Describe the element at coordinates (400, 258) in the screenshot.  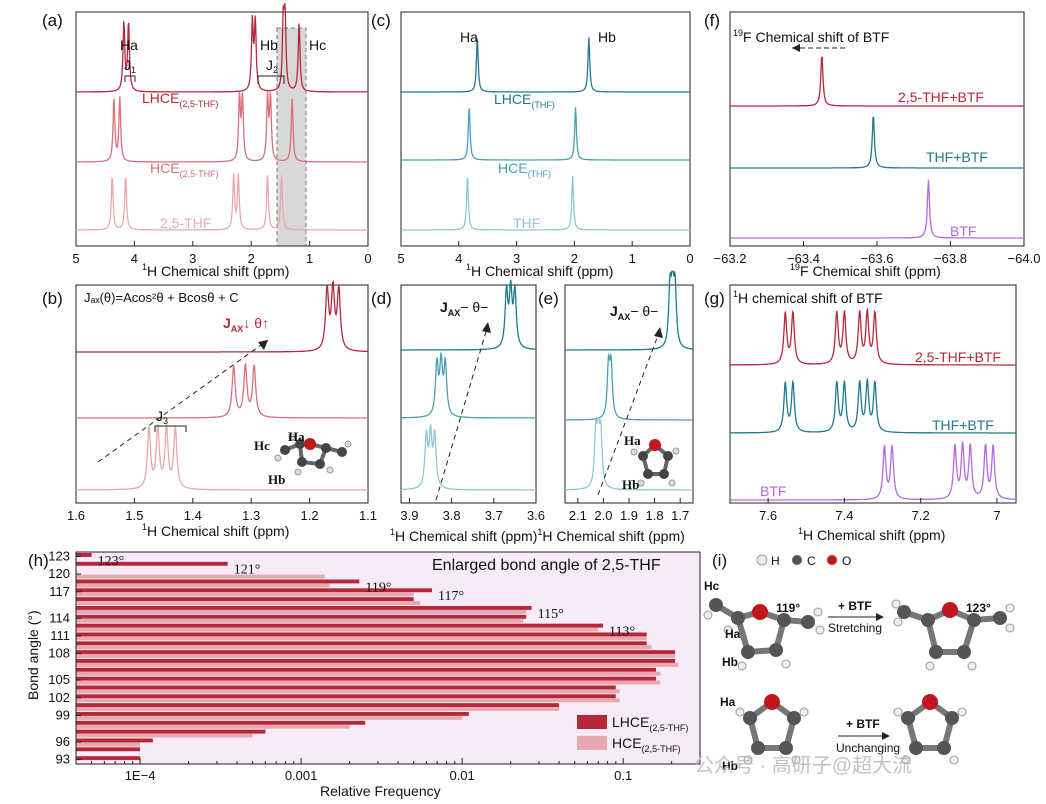
I see `x-tick-label-c-0: 5` at that location.